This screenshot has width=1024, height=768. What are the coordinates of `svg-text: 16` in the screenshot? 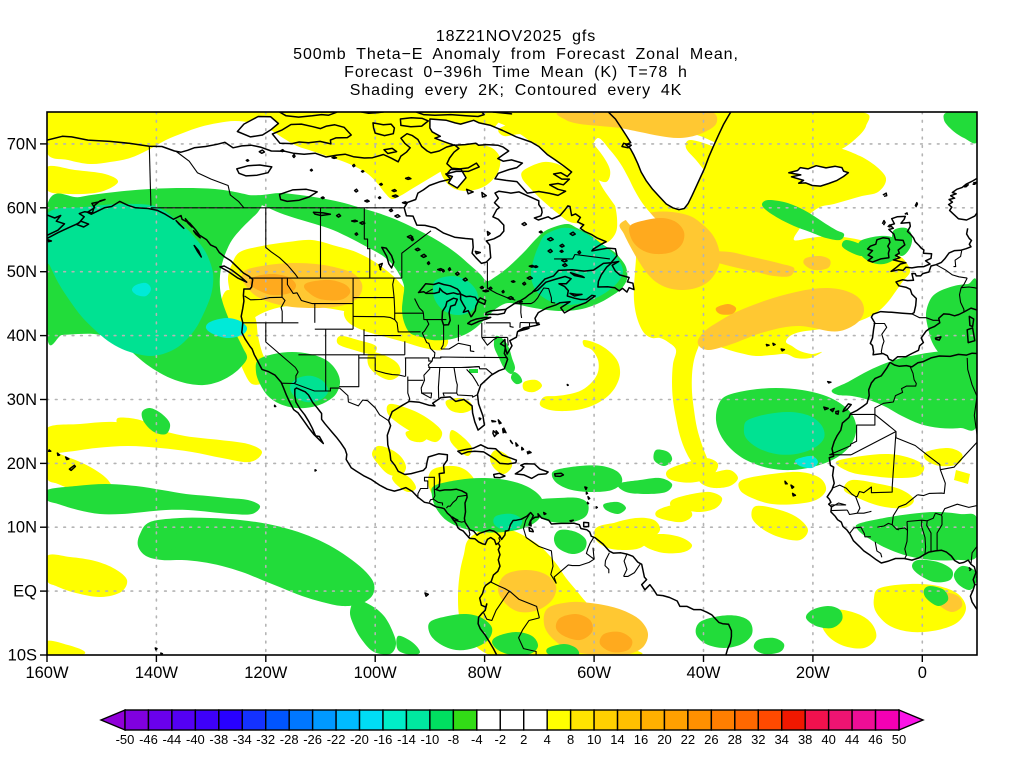 It's located at (641, 739).